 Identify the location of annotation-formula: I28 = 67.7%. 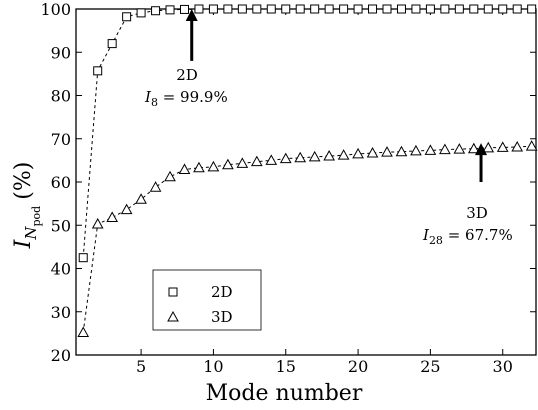
(467, 236).